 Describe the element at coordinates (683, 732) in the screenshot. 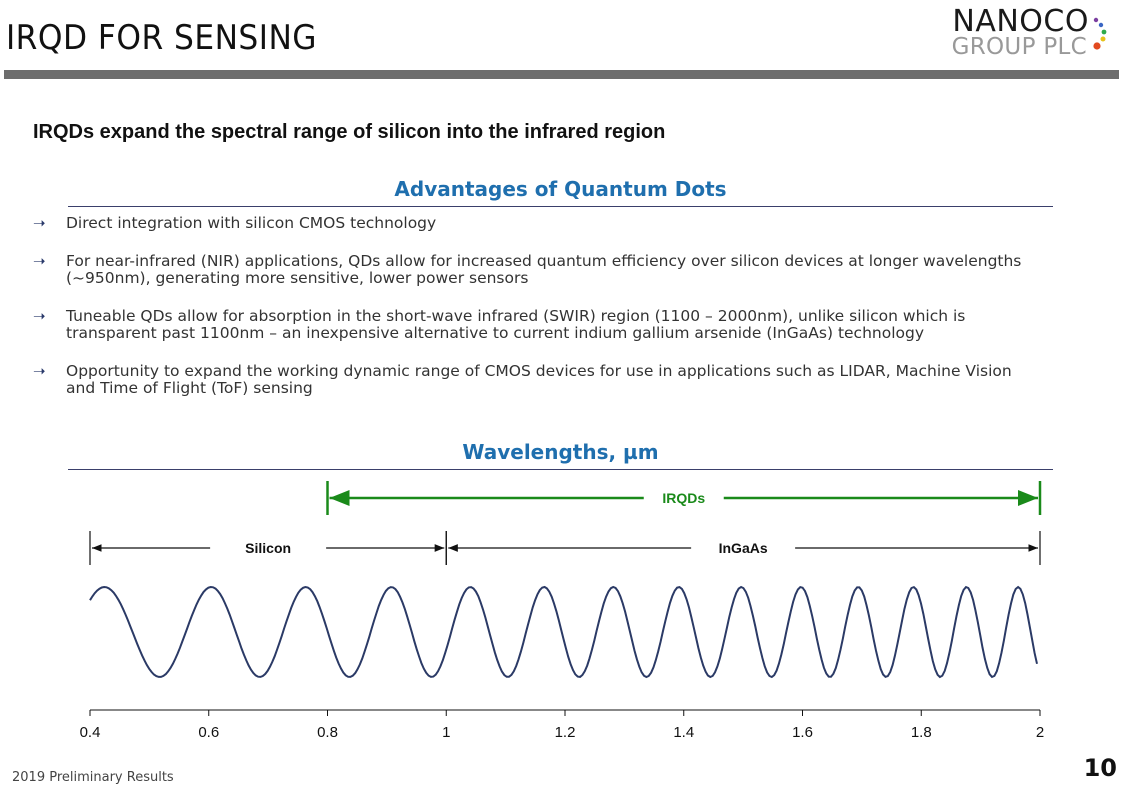

I see `x-tick-label: 1.4` at that location.